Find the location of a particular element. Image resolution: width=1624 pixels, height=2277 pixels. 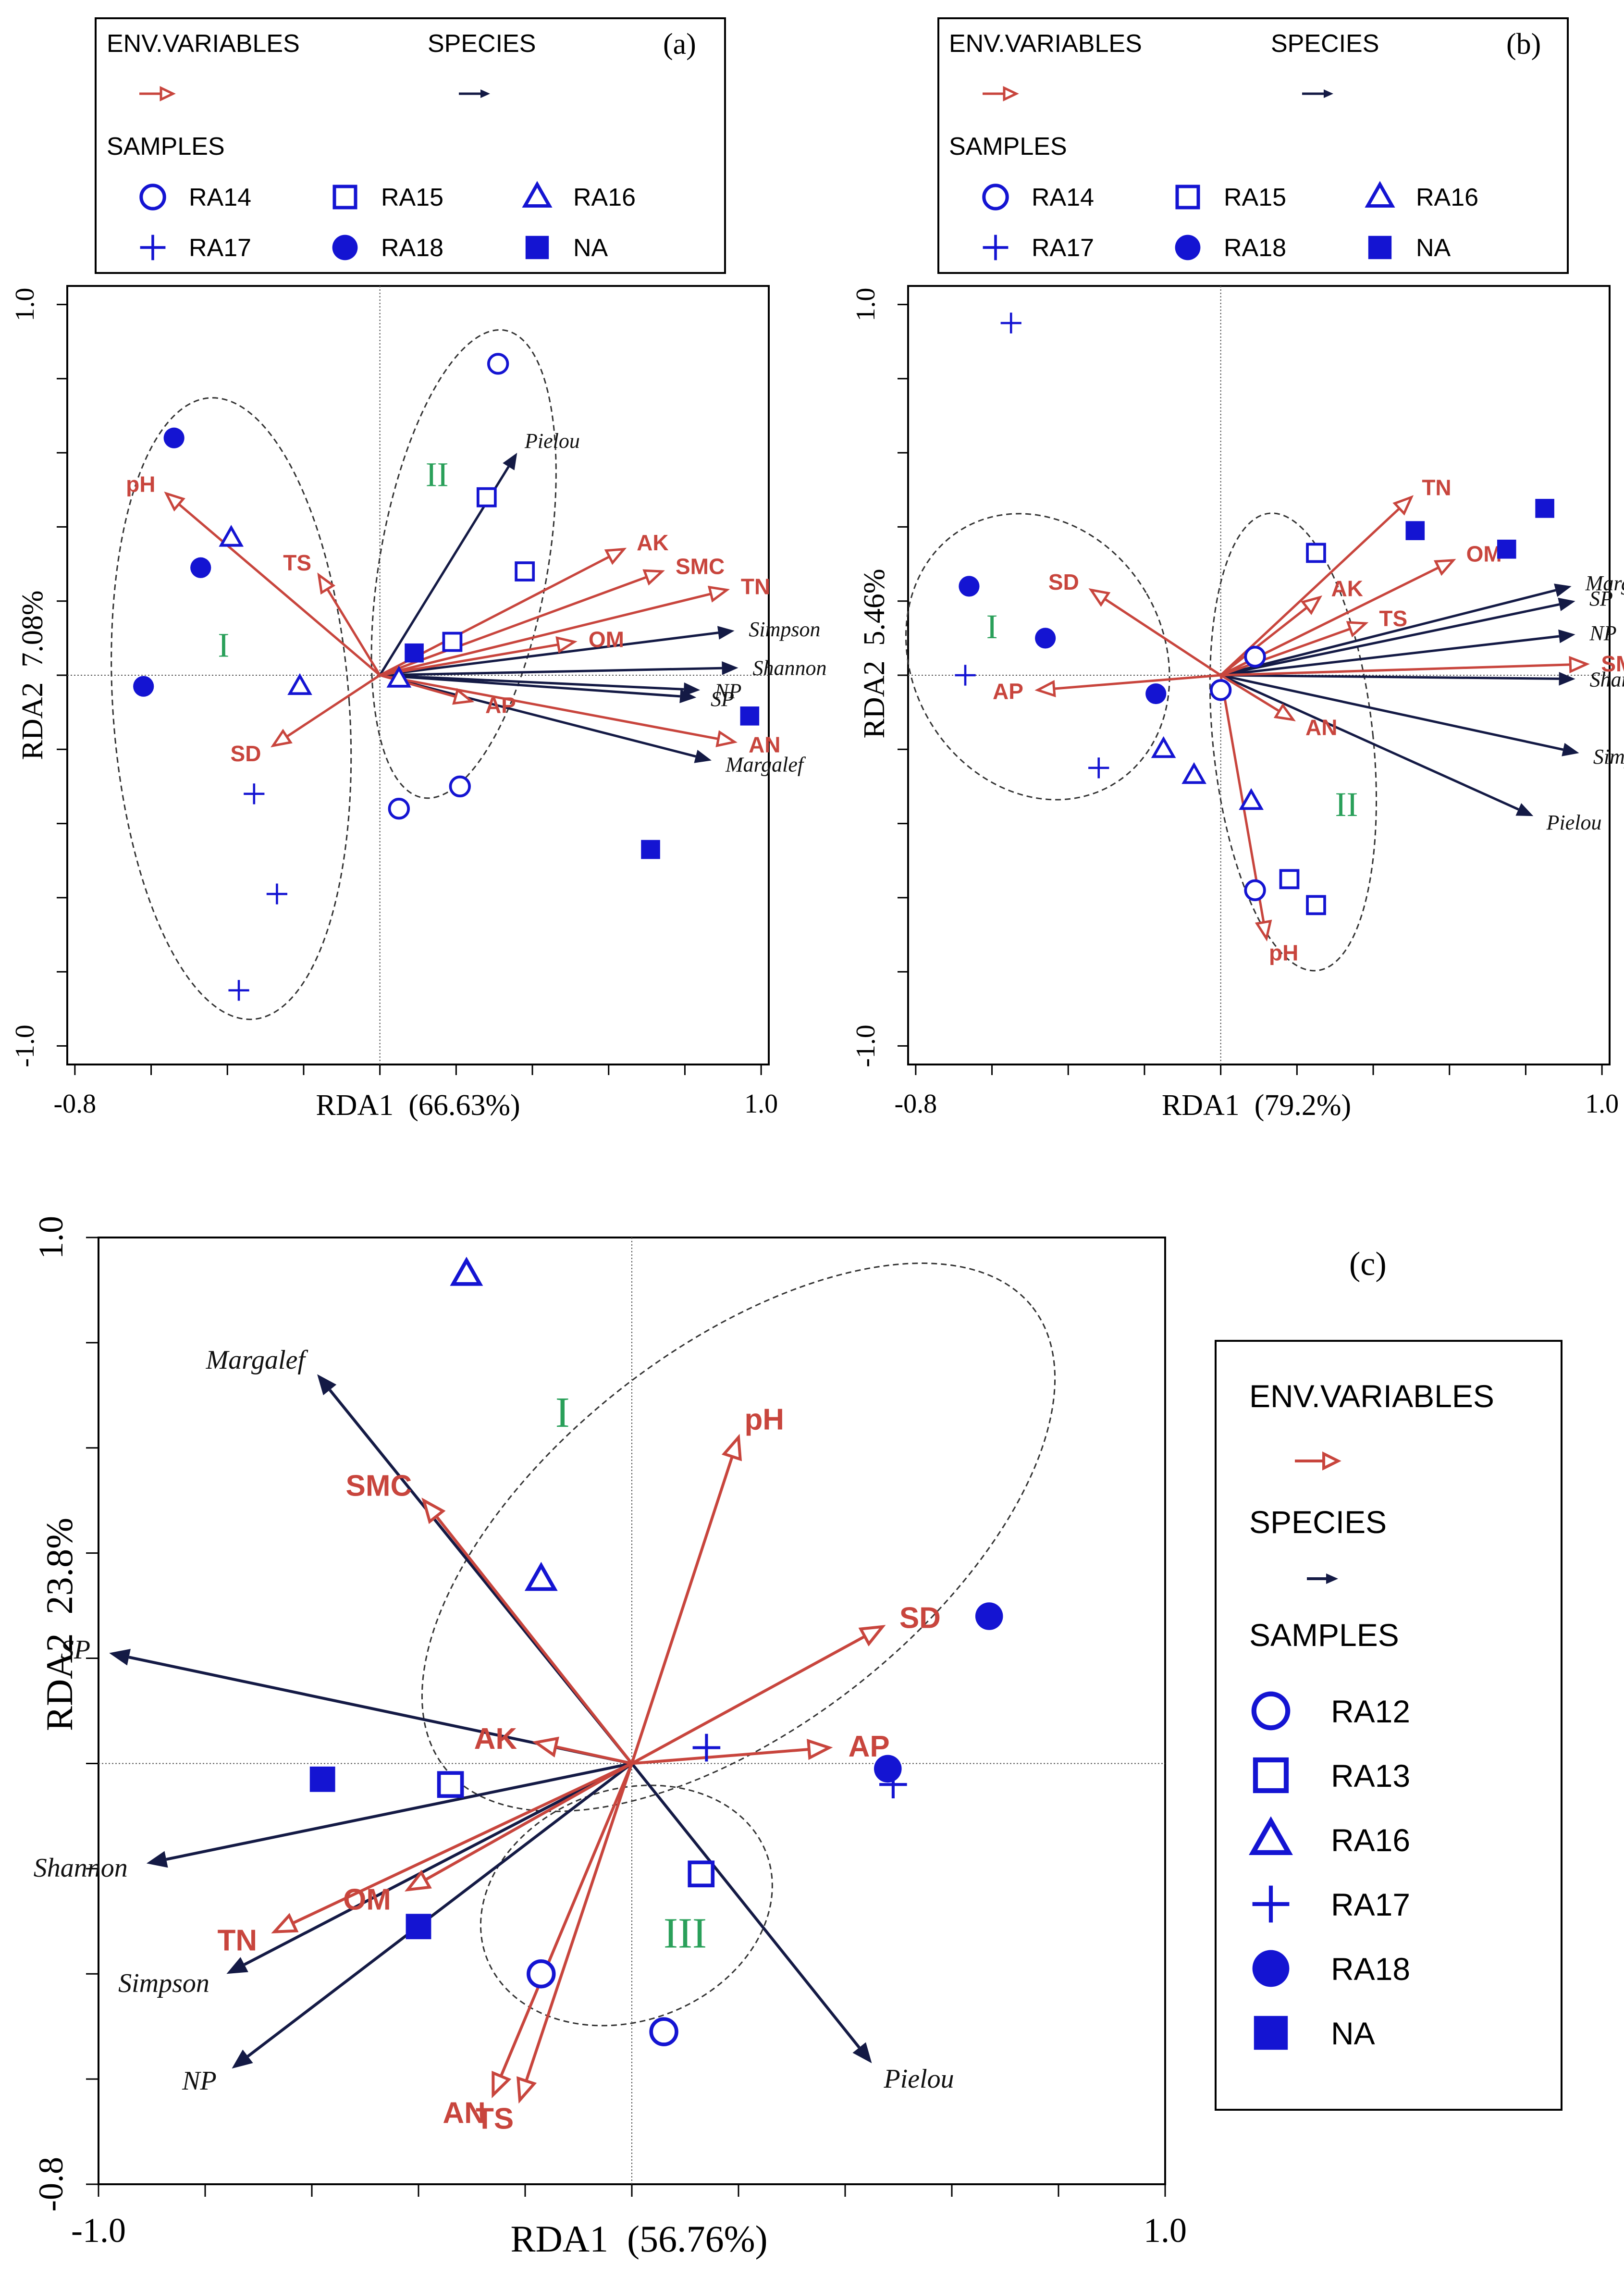

env-arrow-om is located at coordinates (479, 656).